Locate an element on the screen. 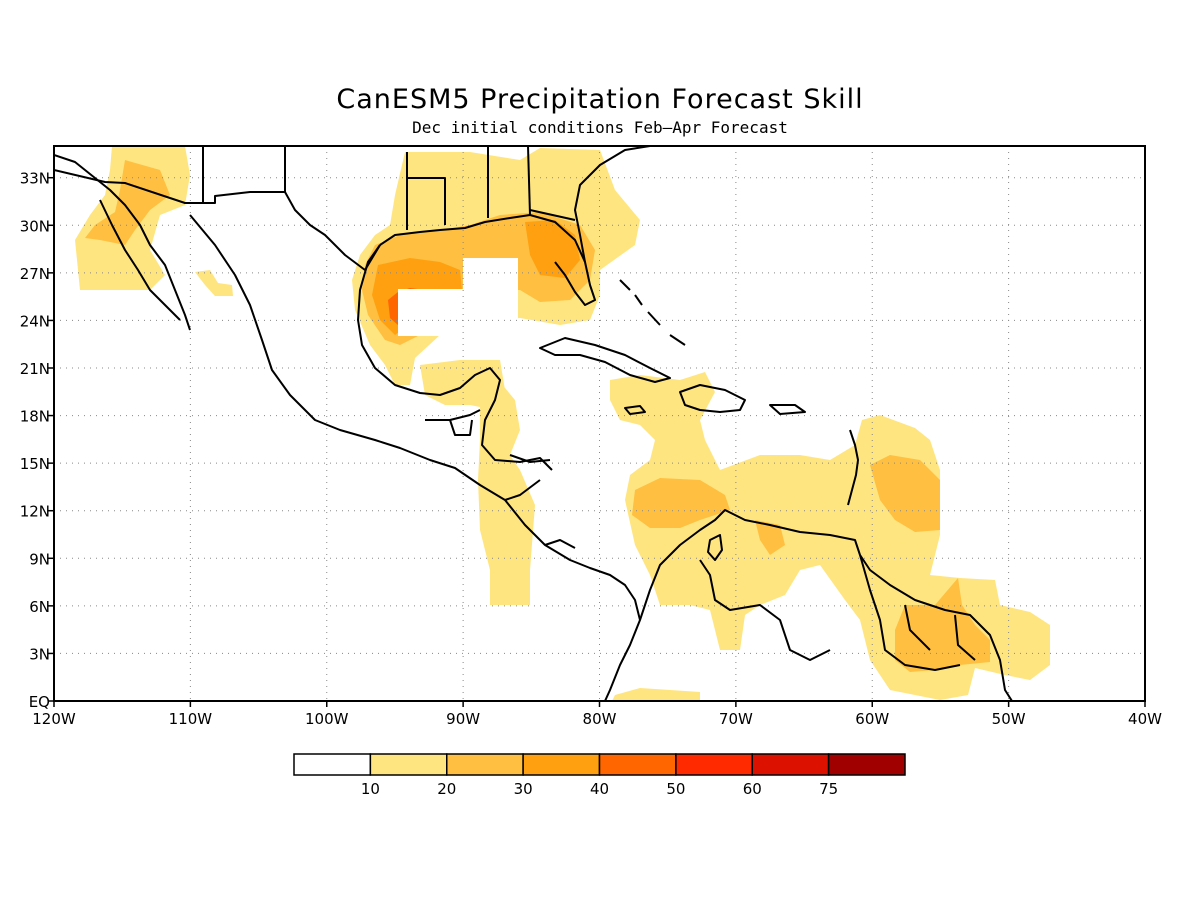 The image size is (1200, 900). x-tick-label: 90W is located at coordinates (463, 719).